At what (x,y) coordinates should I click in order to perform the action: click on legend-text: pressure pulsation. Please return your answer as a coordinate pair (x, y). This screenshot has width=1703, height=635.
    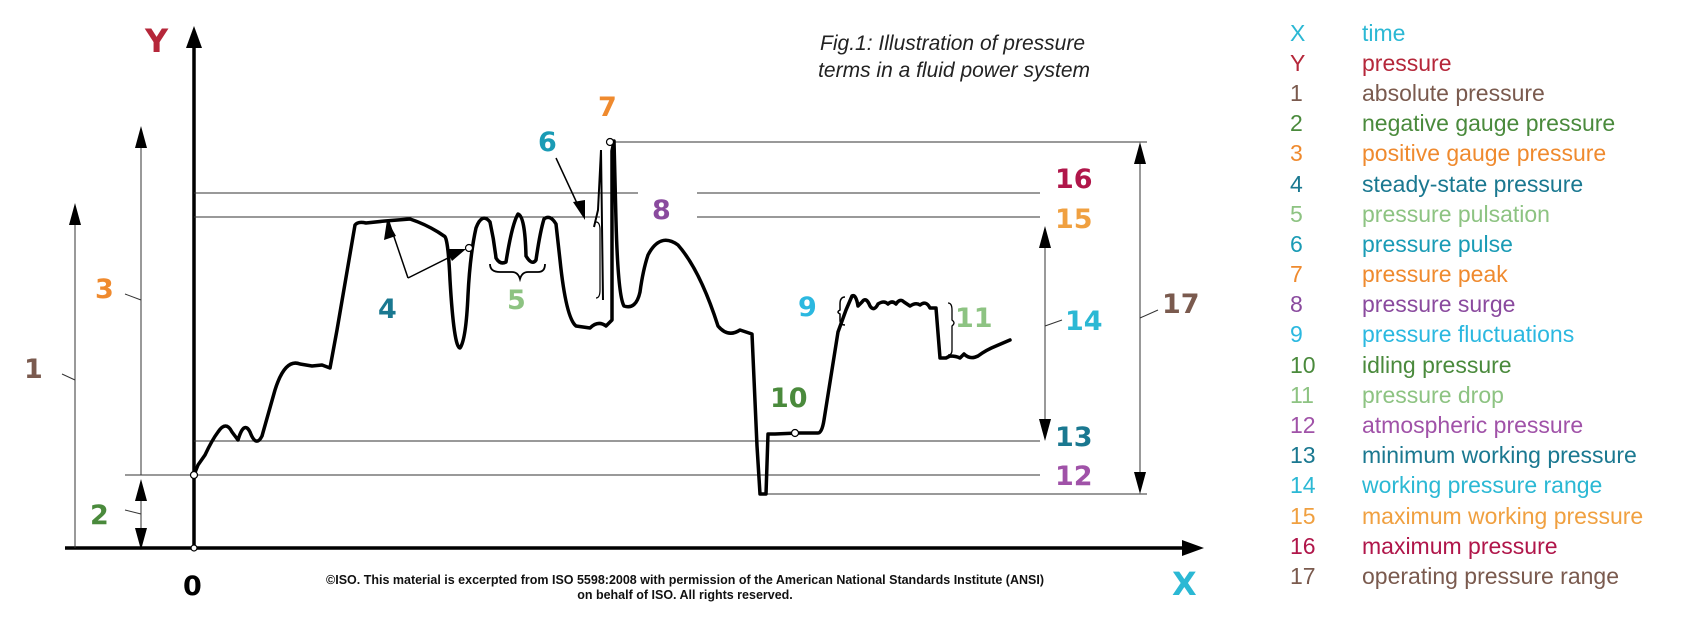
    Looking at the image, I should click on (1456, 213).